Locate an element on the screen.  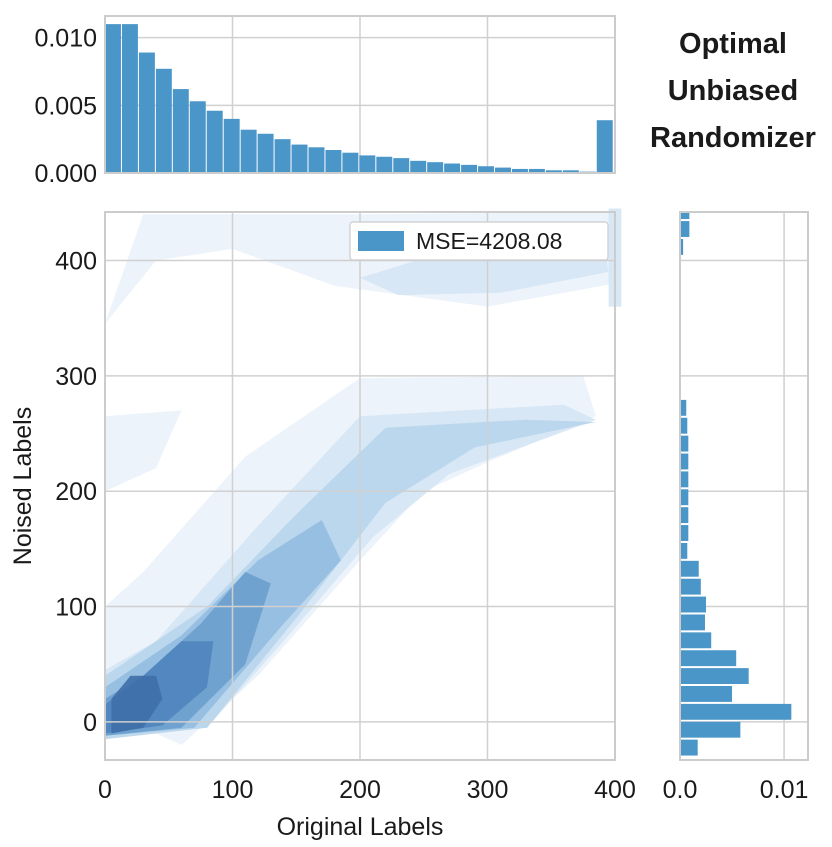
title-line-1: Optimal is located at coordinates (733, 44).